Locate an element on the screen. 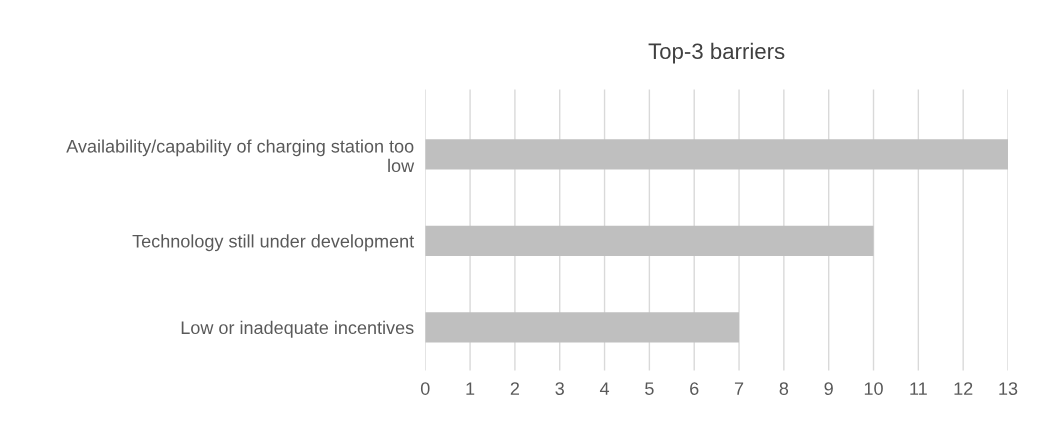 Image resolution: width=1050 pixels, height=426 pixels. x-tick-label: 3 is located at coordinates (559, 388).